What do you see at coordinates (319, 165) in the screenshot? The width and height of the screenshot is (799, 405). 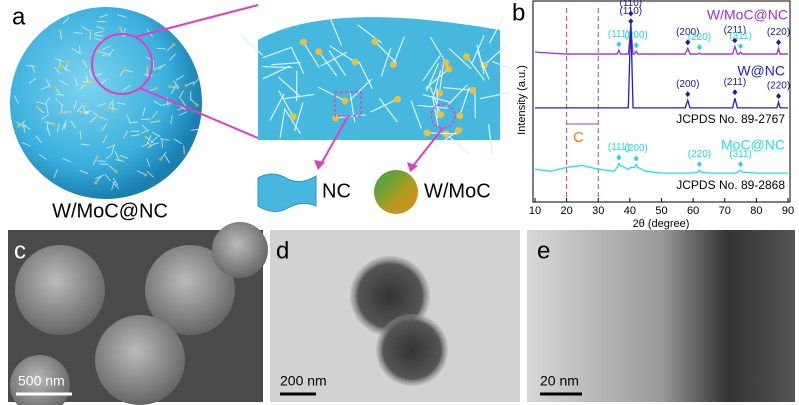 I see `arrow-head` at bounding box center [319, 165].